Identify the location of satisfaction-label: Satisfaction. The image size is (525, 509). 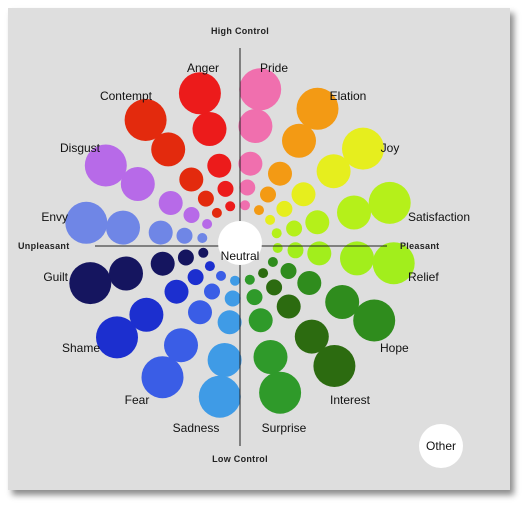
(439, 217).